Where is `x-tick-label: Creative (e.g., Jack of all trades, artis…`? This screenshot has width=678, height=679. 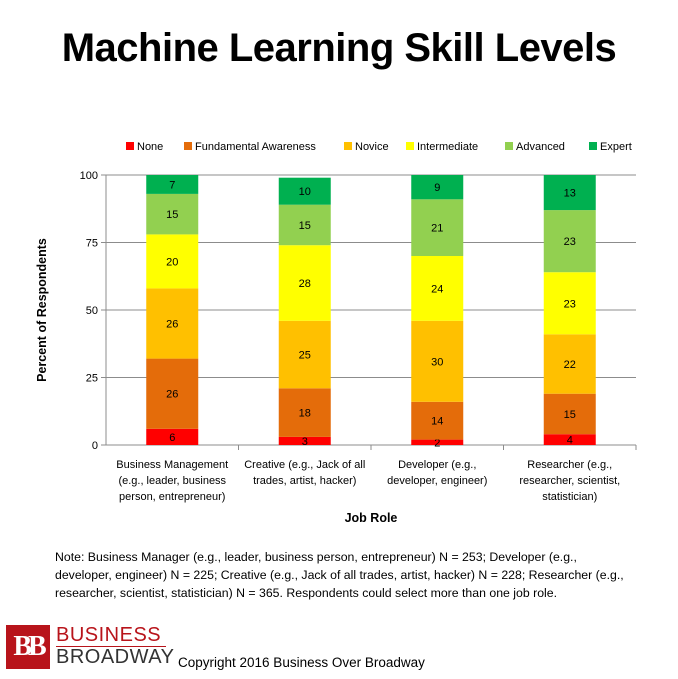
x-tick-label: Creative (e.g., Jack of all trades, artis… is located at coordinates (304, 473).